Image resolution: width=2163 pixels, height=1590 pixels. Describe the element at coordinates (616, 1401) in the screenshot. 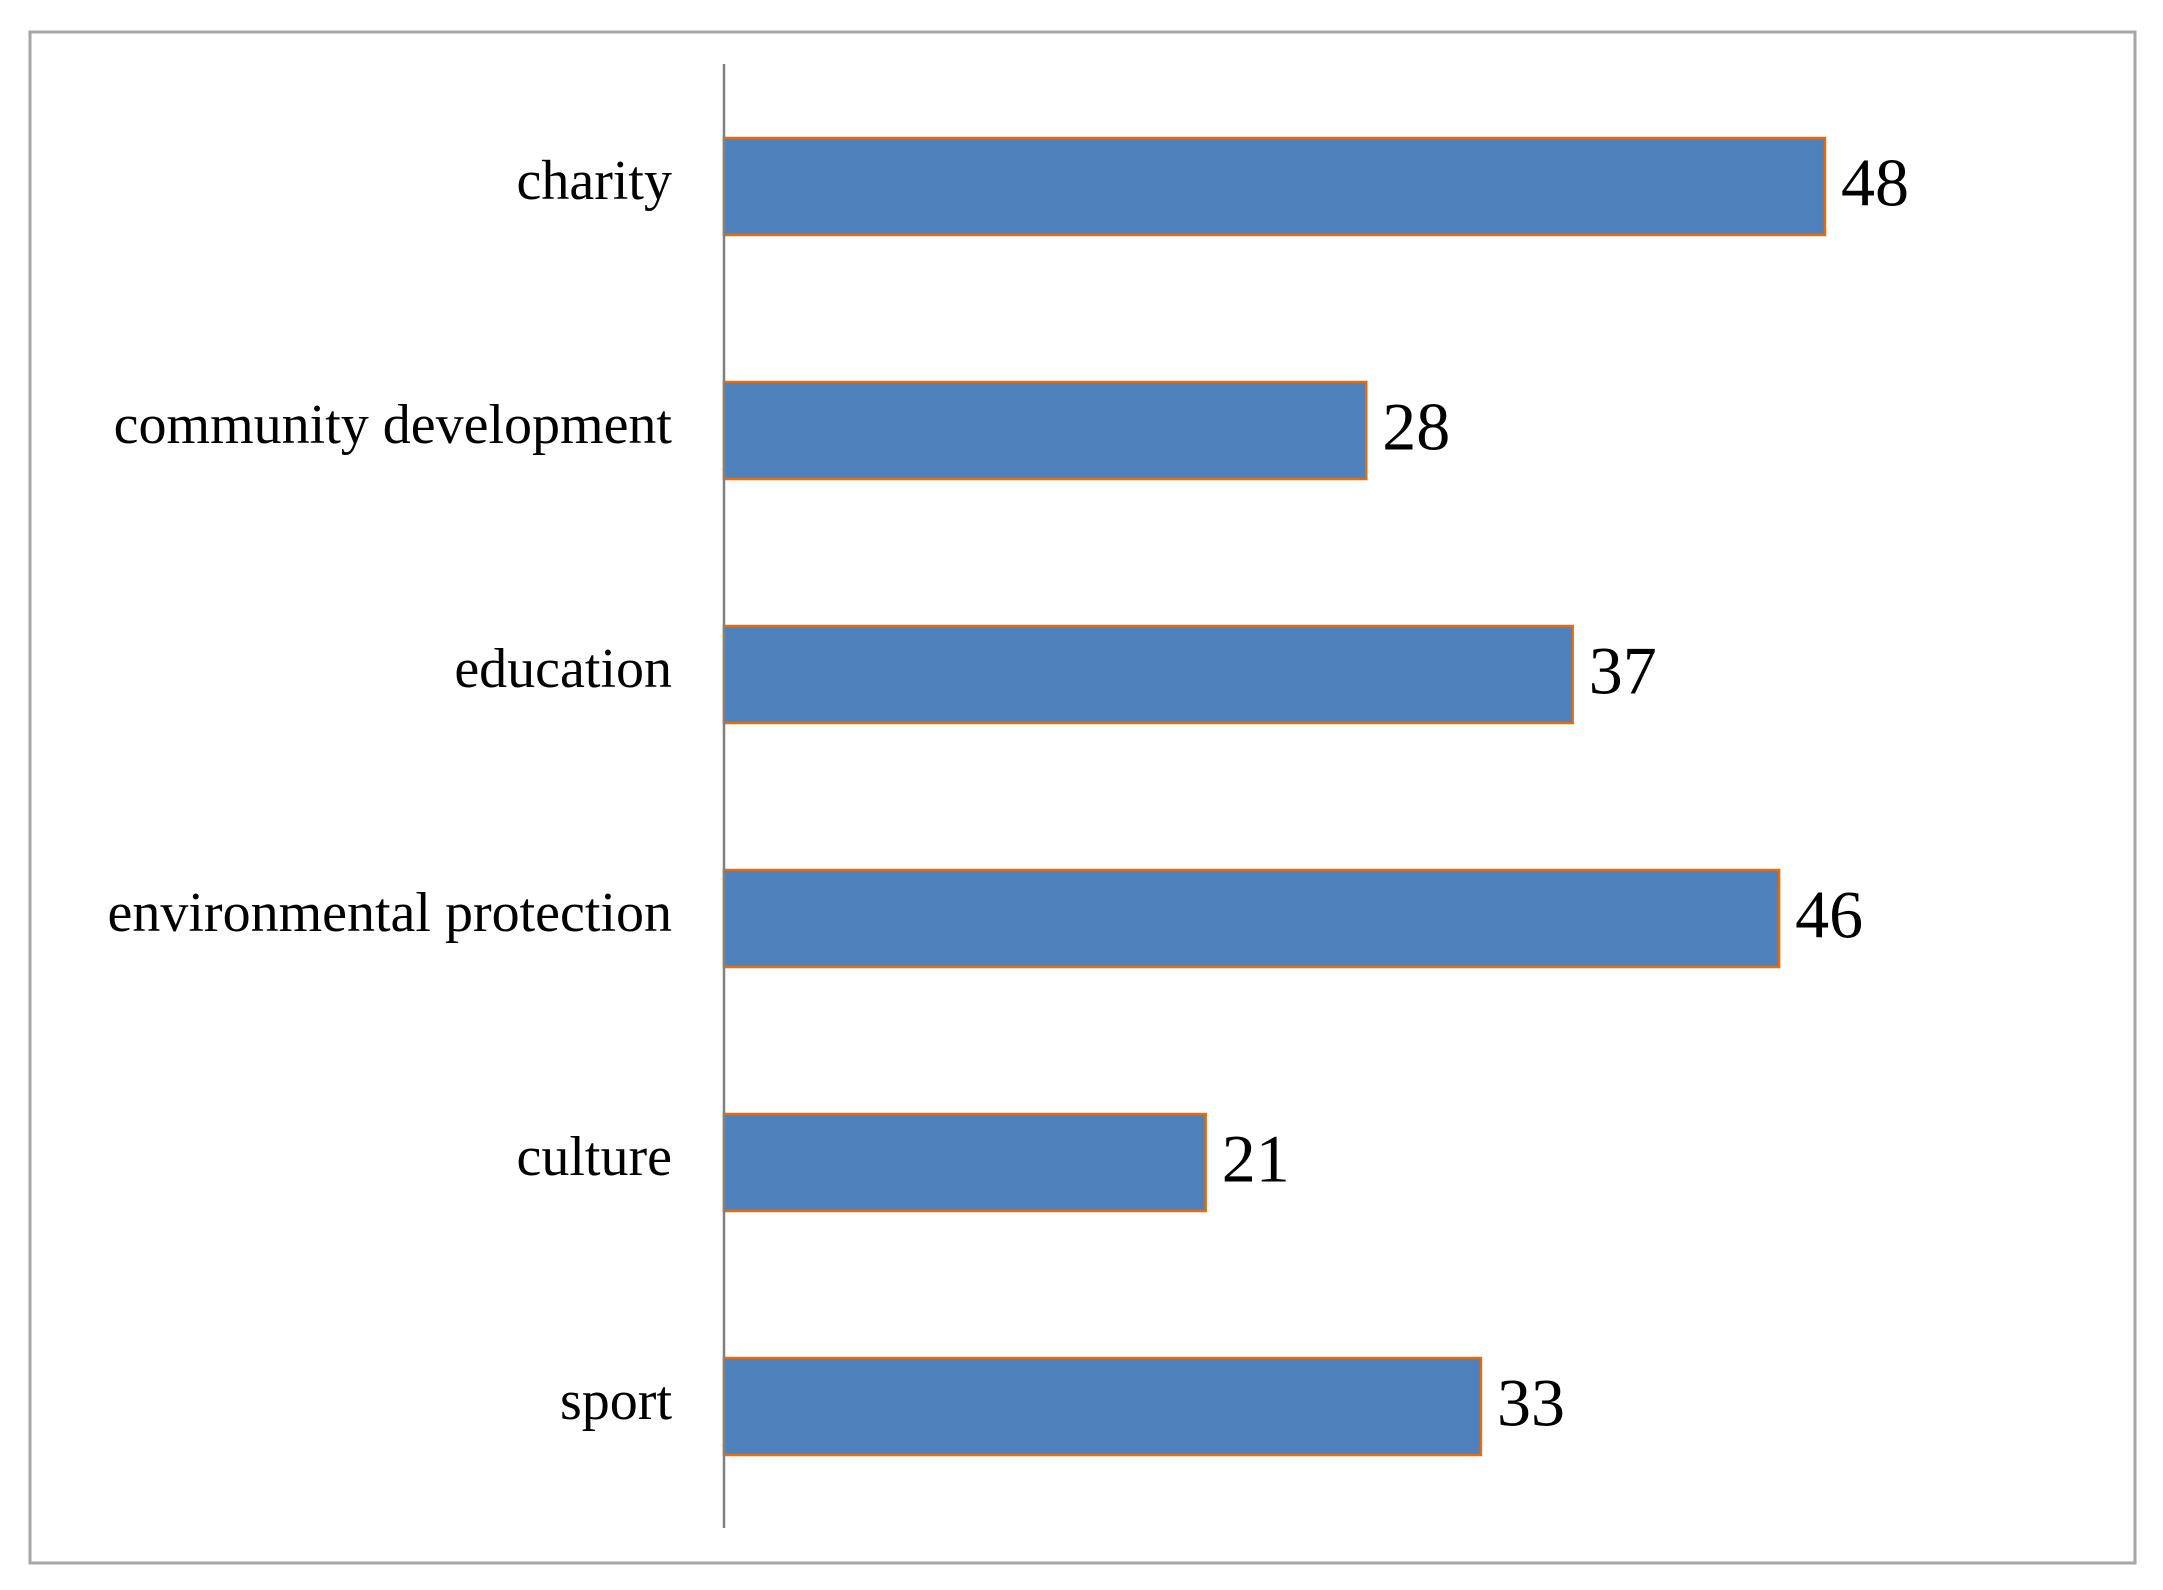

I see `y-tick-label: sport` at that location.